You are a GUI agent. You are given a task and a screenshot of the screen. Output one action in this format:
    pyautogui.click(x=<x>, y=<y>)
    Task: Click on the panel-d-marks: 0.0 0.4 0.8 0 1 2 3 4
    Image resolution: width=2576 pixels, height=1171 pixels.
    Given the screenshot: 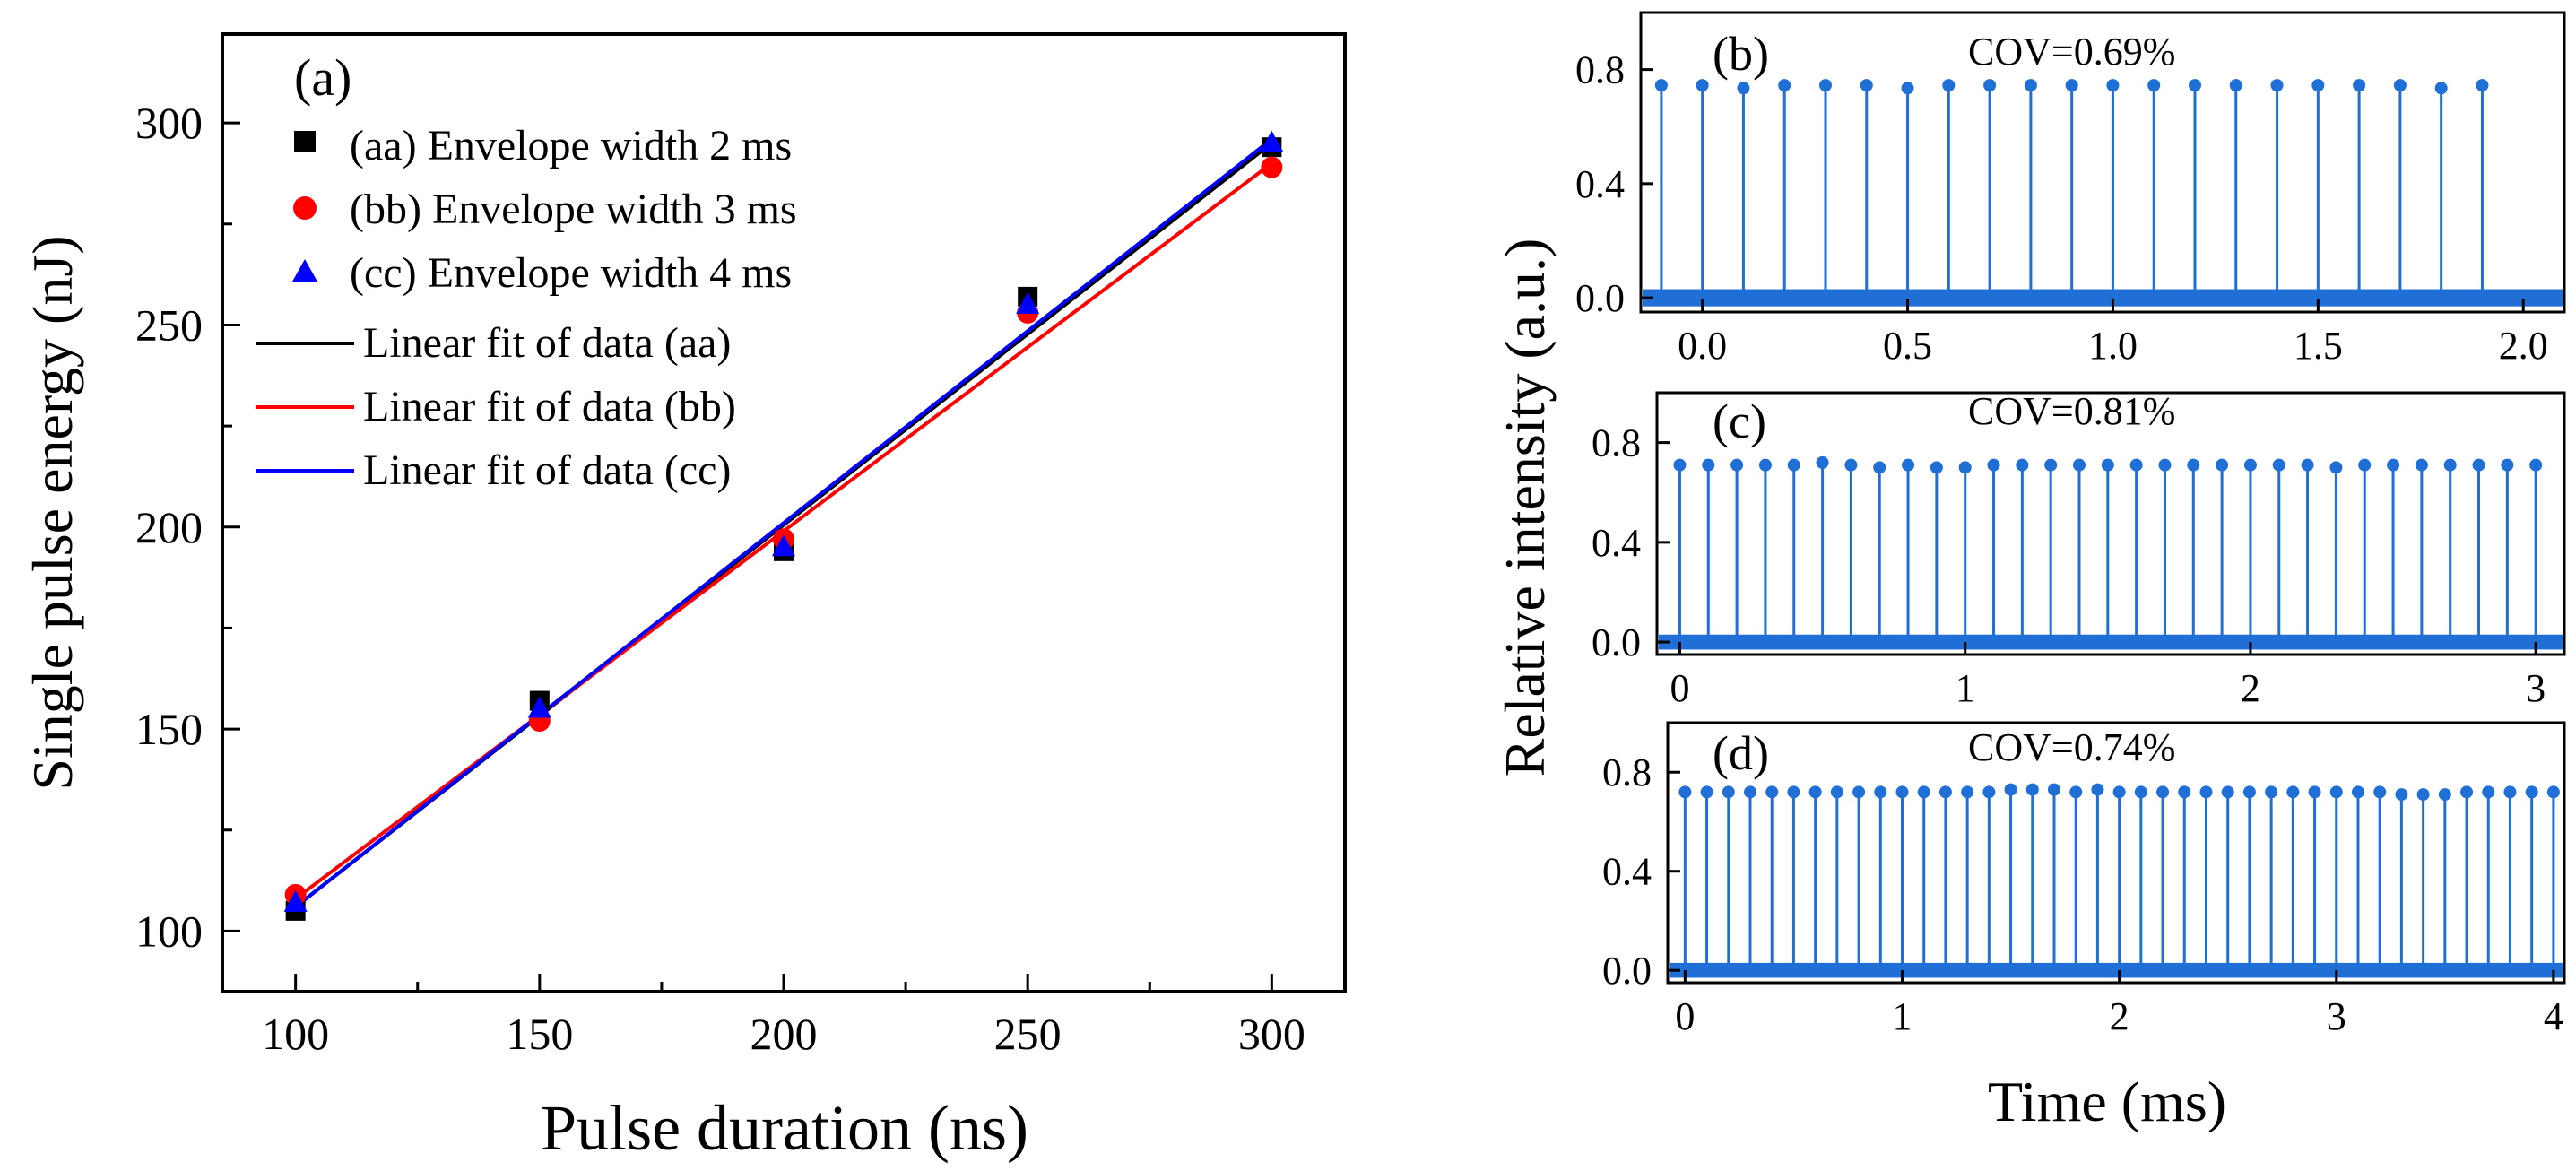 What is the action you would take?
    pyautogui.click(x=2082, y=894)
    